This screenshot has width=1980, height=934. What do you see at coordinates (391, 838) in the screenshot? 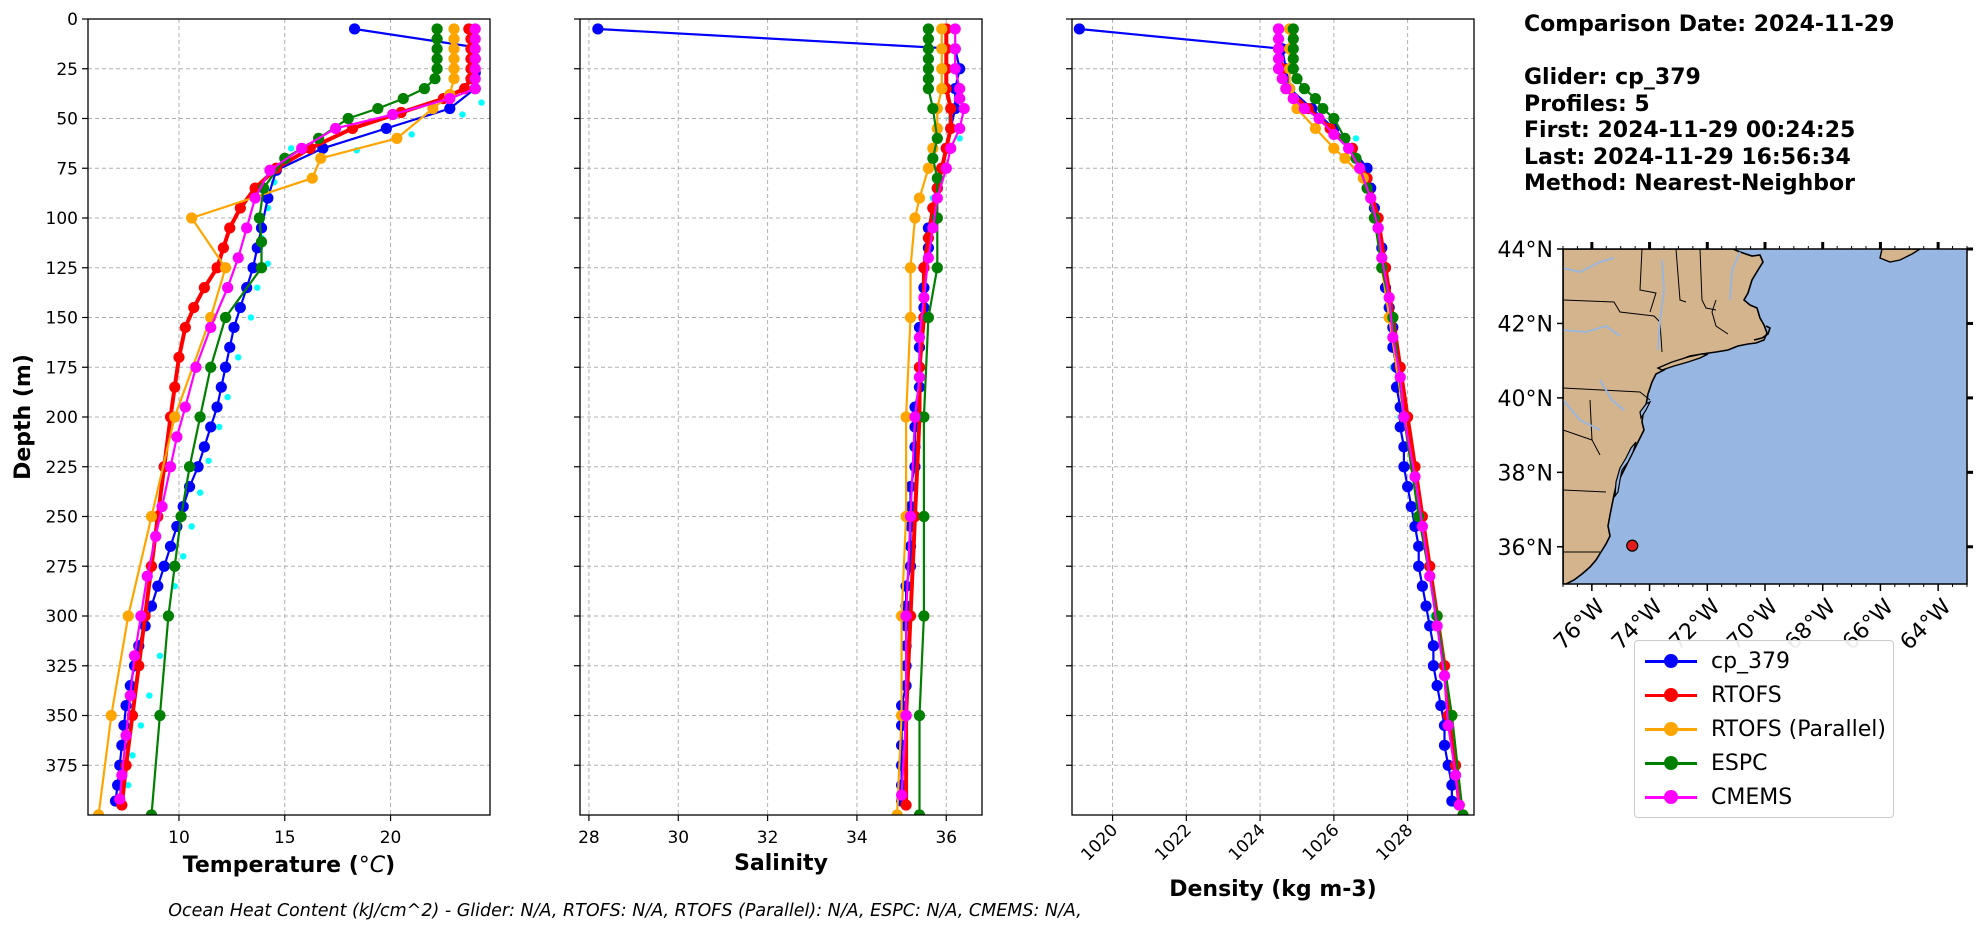
I see `x-tick-label: 20` at bounding box center [391, 838].